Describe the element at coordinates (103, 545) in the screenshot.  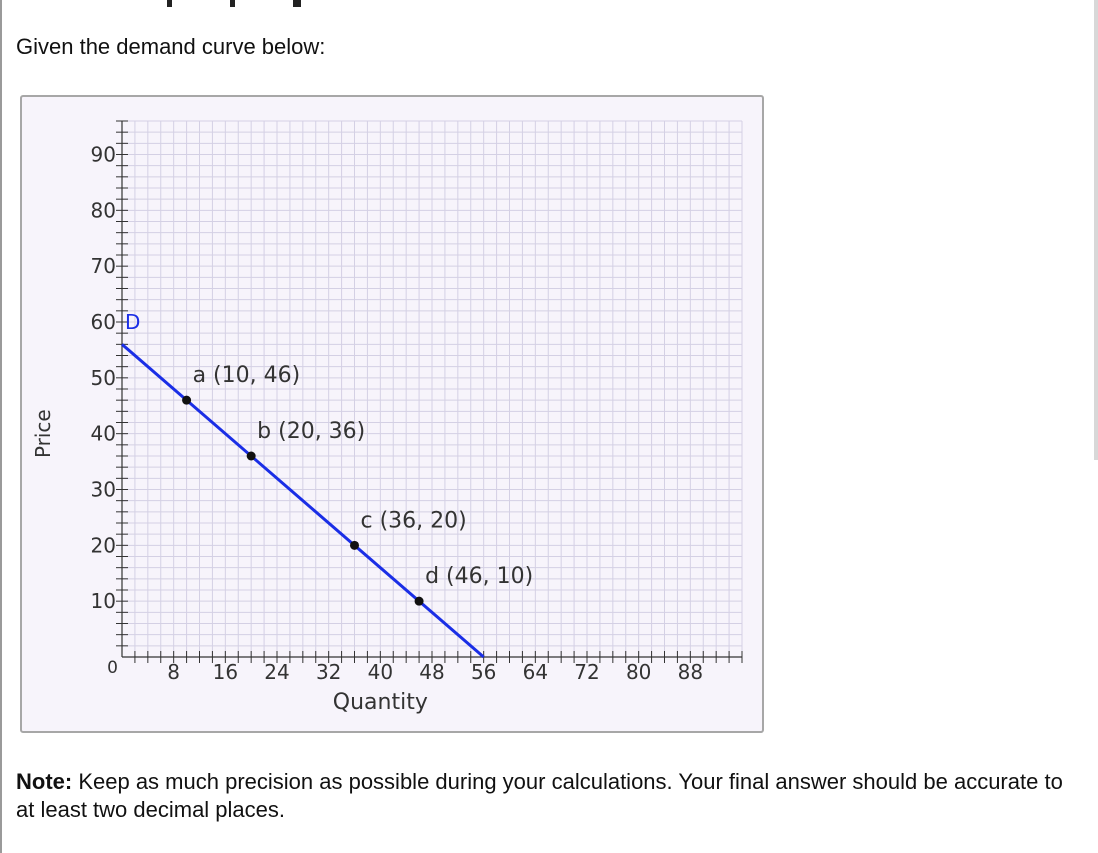
I see `y-tick-label: 20` at that location.